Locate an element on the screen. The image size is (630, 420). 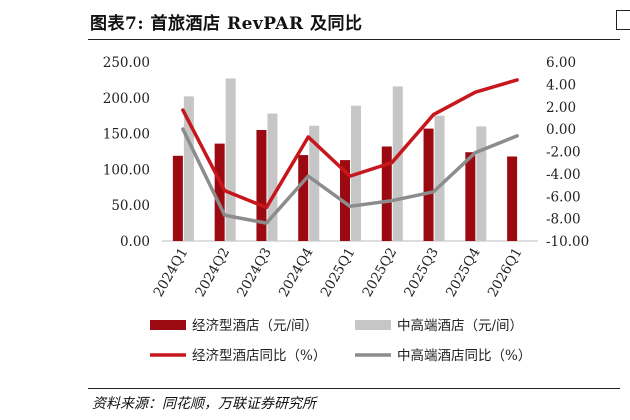
y-right-tick-label: 2.00 is located at coordinates (561, 108).